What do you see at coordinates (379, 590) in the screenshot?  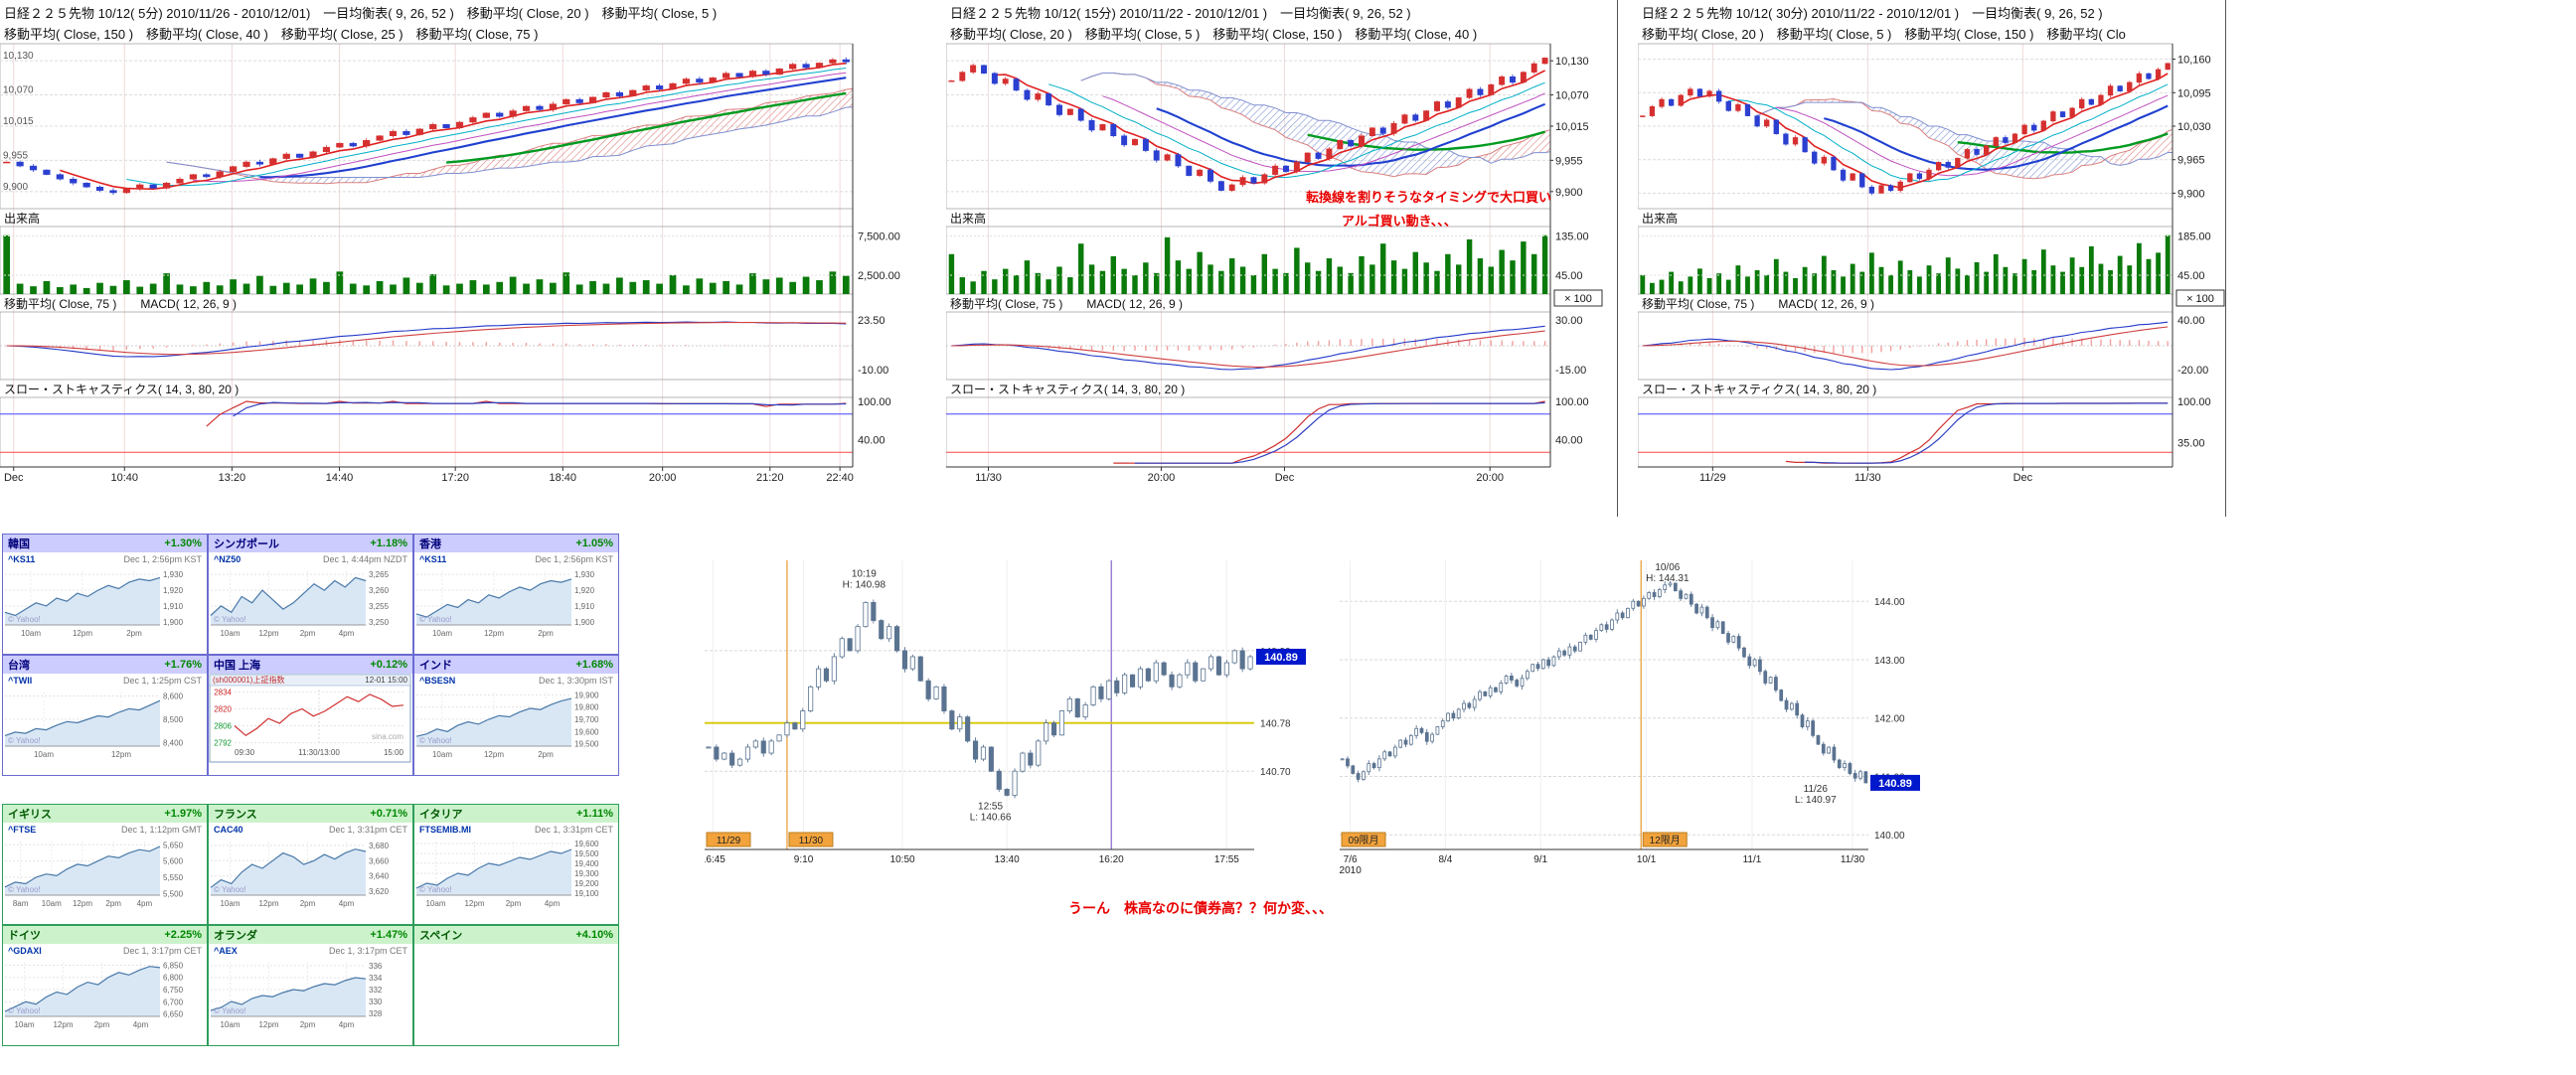 I see `svg-text: 3,260` at bounding box center [379, 590].